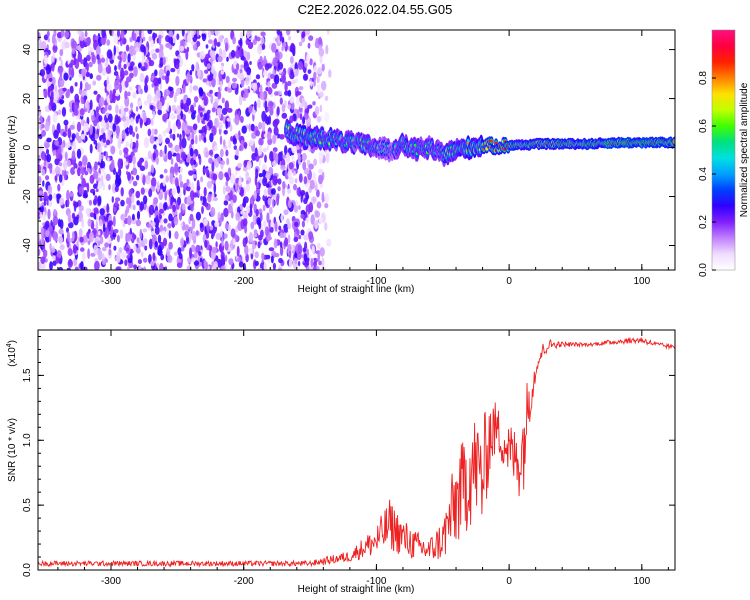 The width and height of the screenshot is (750, 600). I want to click on colorbar-tick-label: 0.4, so click(703, 174).